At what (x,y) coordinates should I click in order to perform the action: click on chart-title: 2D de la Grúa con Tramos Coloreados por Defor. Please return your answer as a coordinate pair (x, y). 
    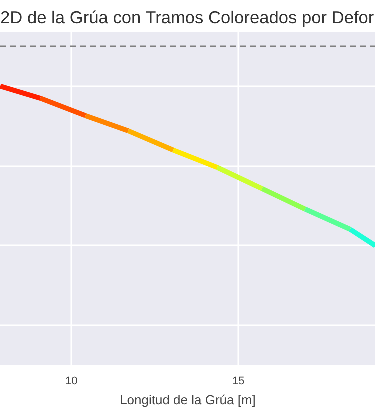
    Looking at the image, I should click on (187, 18).